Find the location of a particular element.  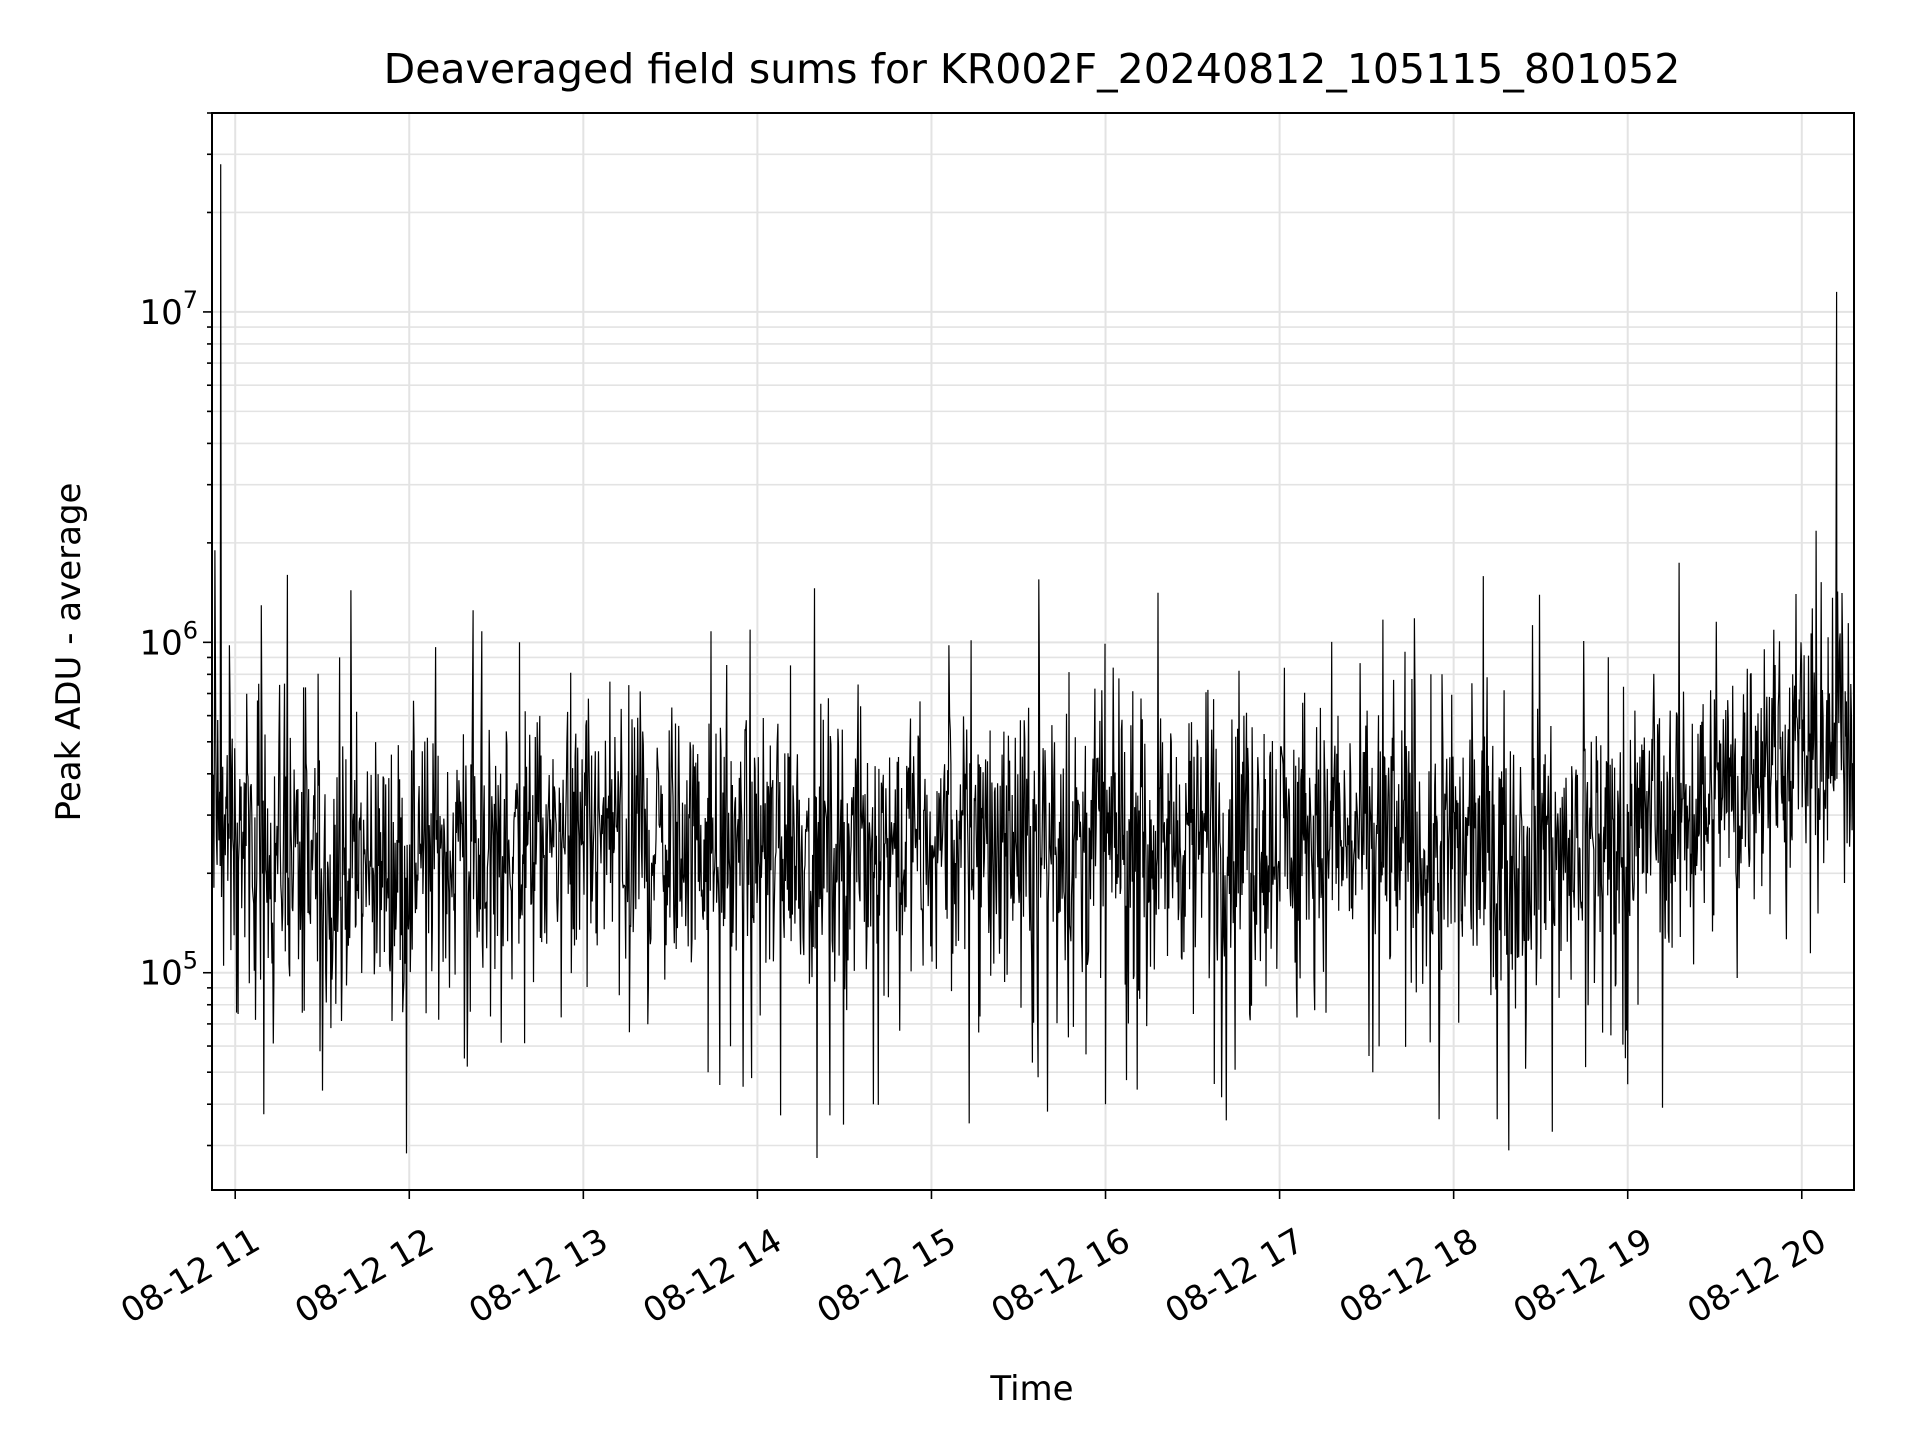

y-axis-label: Peak ADU - average is located at coordinates (69, 652).